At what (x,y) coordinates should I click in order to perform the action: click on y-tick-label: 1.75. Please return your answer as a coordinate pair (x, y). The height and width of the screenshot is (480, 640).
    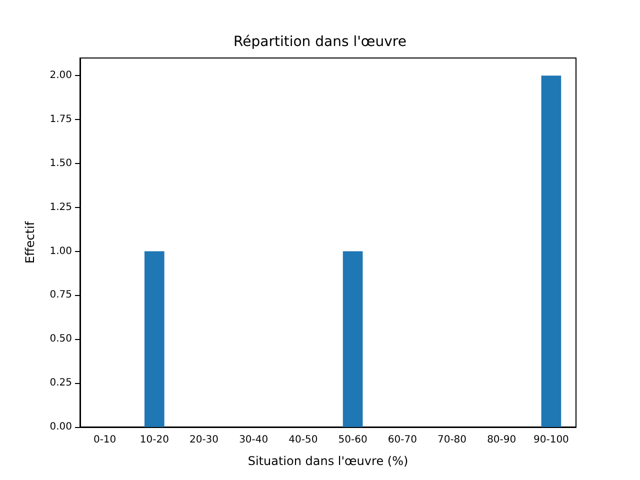
    Looking at the image, I should click on (61, 119).